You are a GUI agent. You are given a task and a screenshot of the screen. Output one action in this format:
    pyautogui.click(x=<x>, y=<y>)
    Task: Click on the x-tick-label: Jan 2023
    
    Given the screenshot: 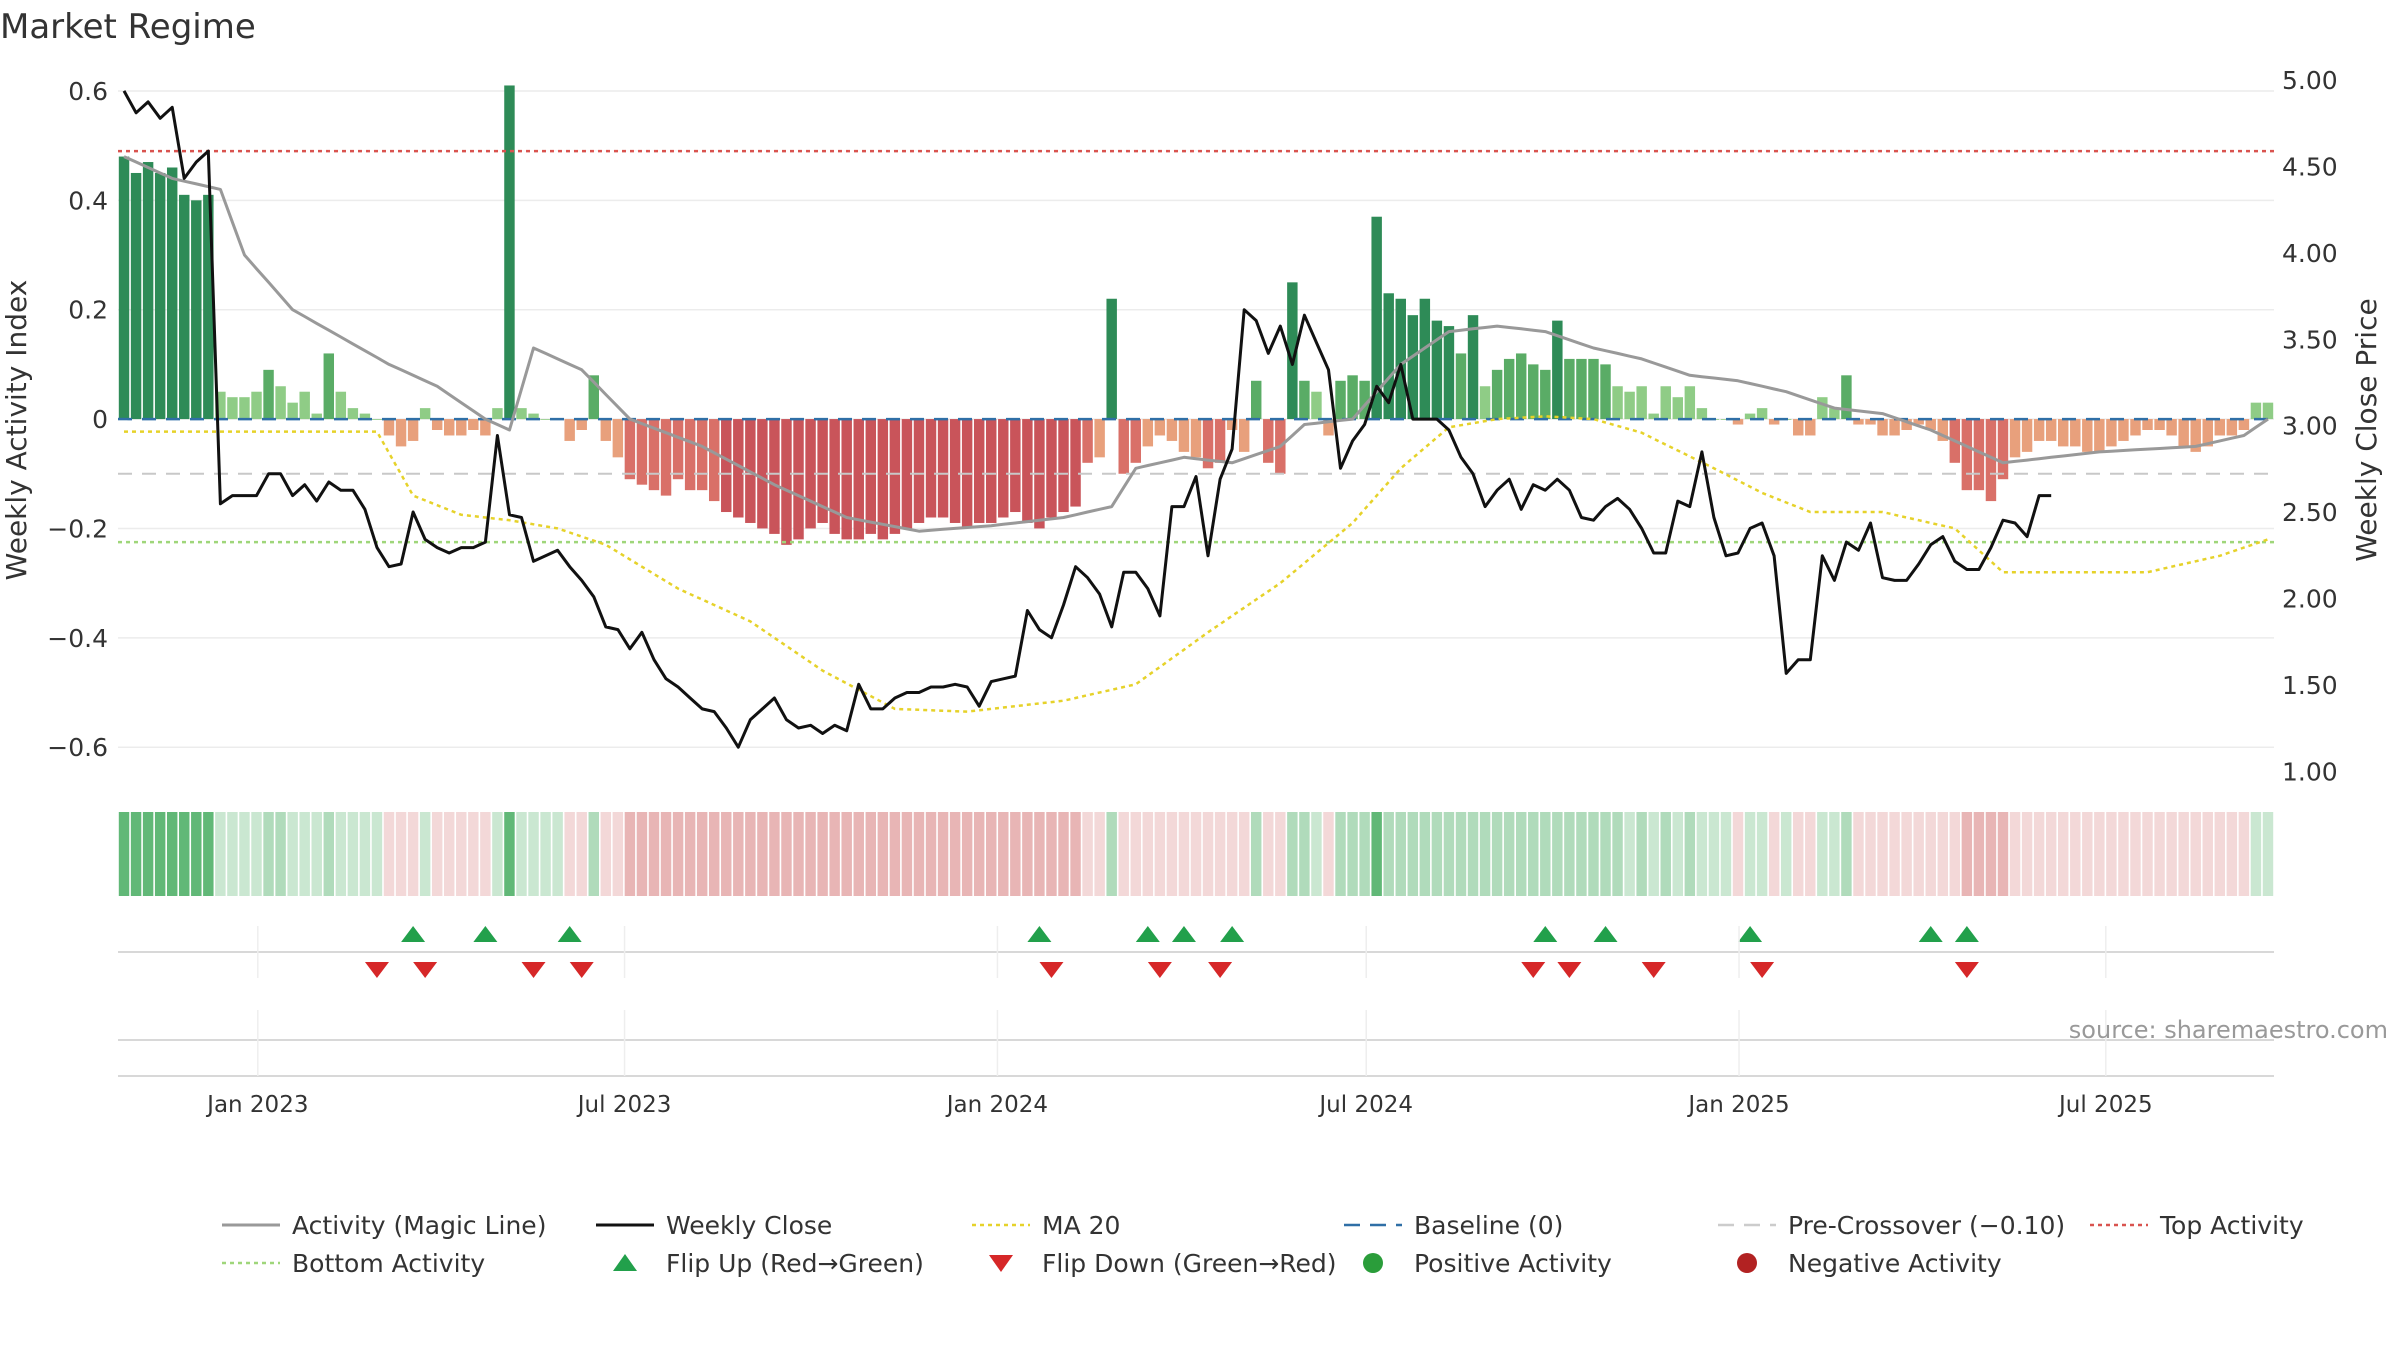 What is the action you would take?
    pyautogui.click(x=256, y=1105)
    